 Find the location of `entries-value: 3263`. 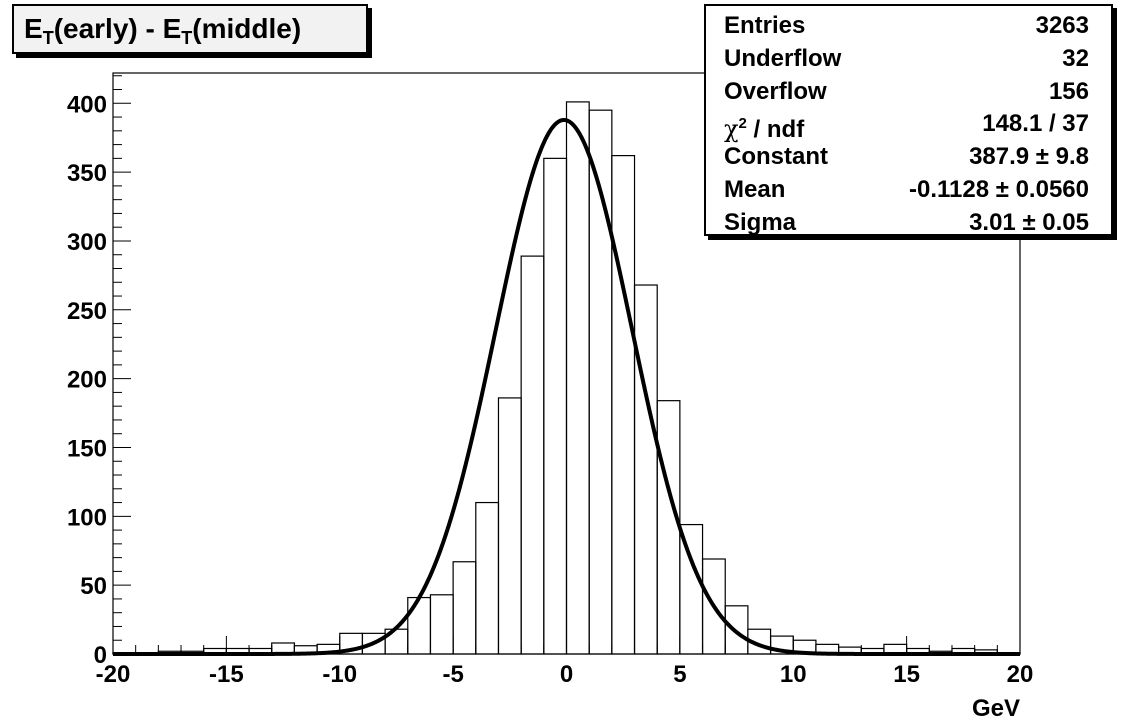

entries-value: 3263 is located at coordinates (1062, 25).